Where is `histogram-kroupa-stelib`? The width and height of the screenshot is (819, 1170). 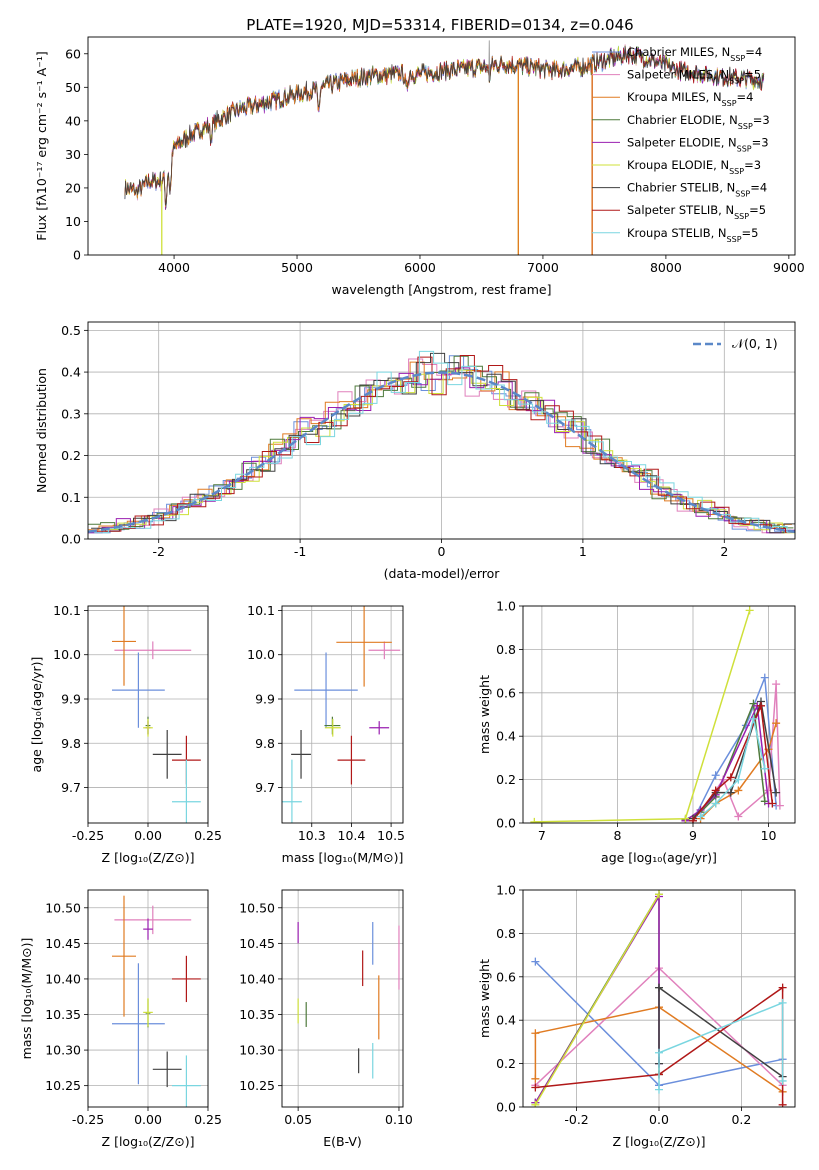
histogram-kroupa-stelib is located at coordinates (444, 442).